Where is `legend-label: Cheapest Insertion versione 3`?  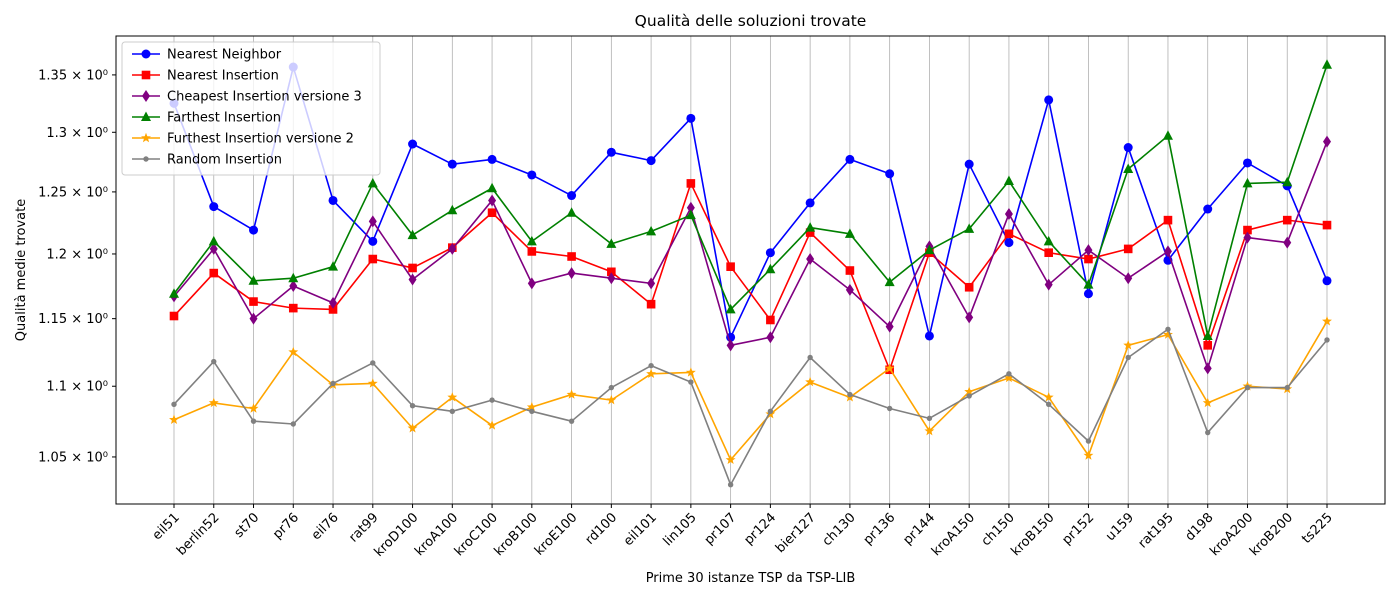
legend-label: Cheapest Insertion versione 3 is located at coordinates (264, 97).